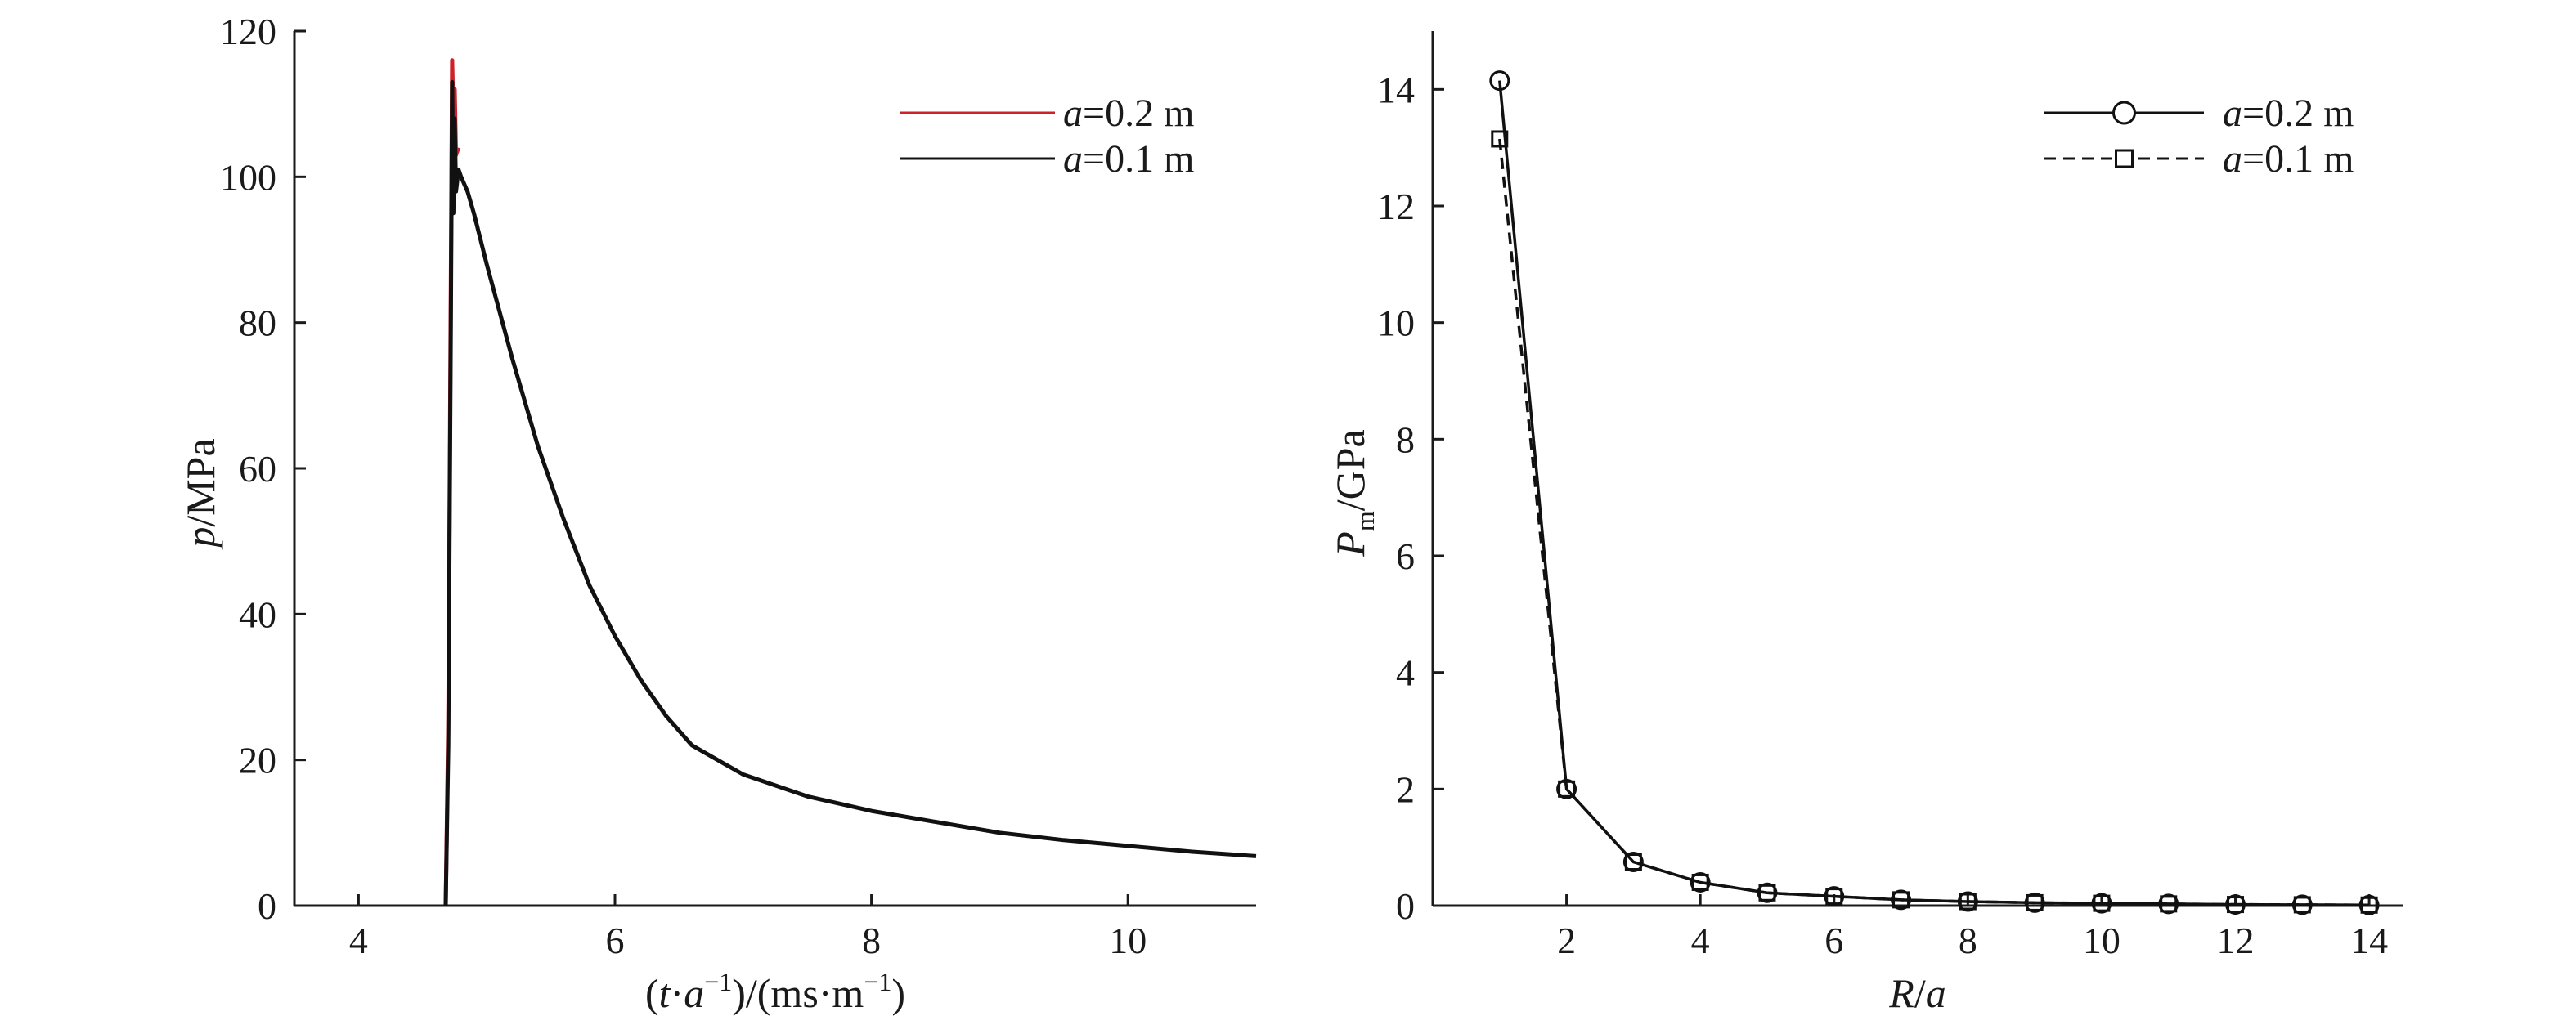  What do you see at coordinates (1396, 206) in the screenshot?
I see `y-tick-label: 12` at bounding box center [1396, 206].